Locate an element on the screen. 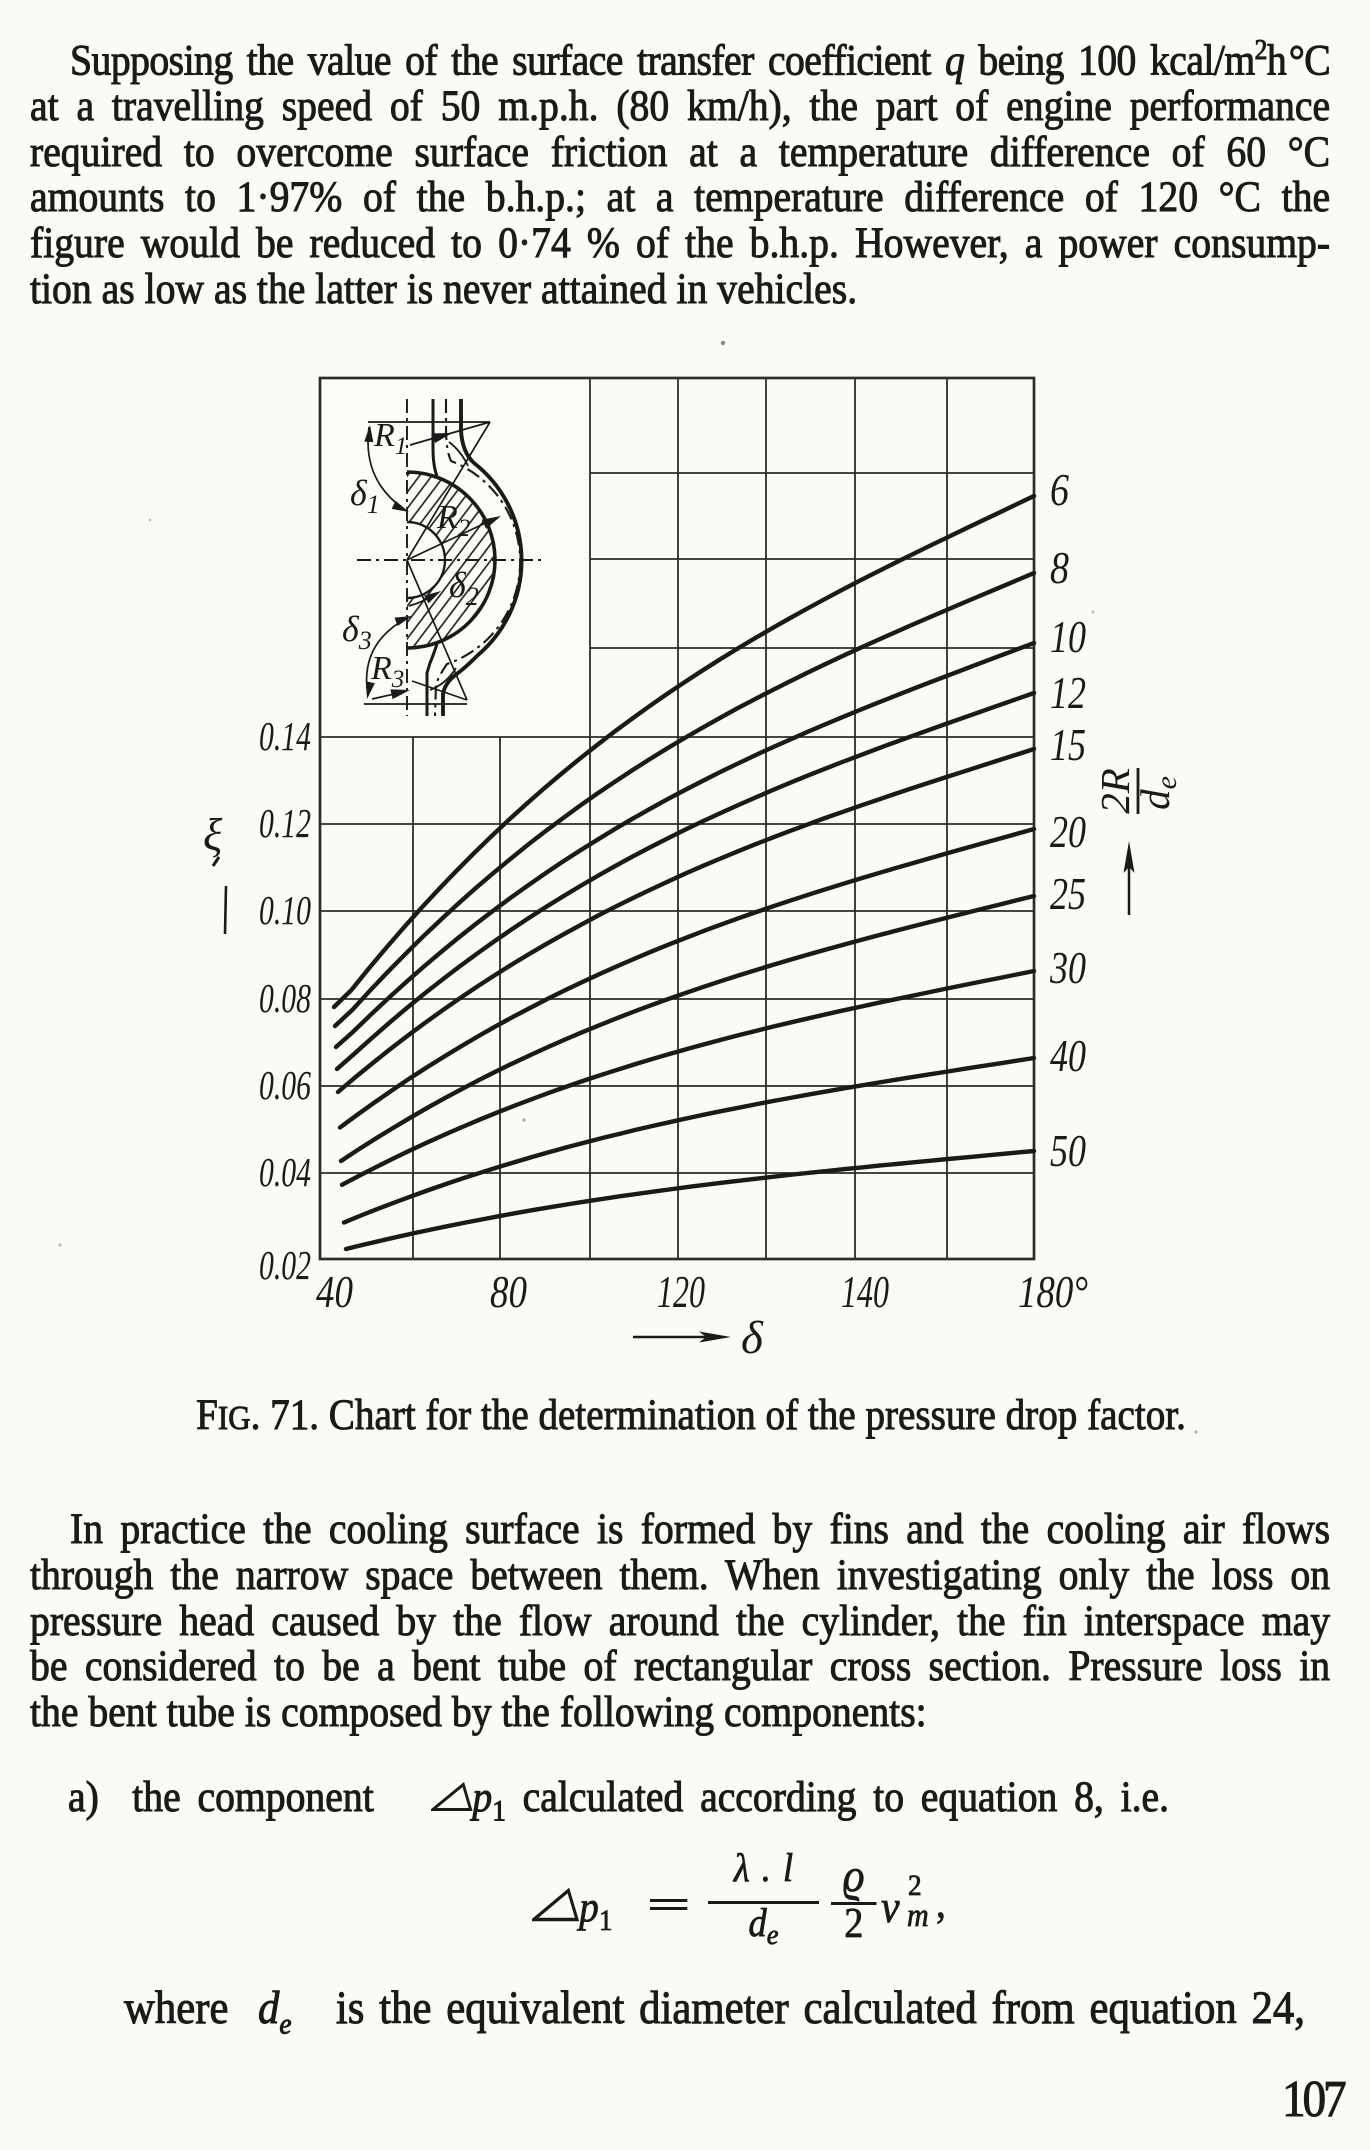 The width and height of the screenshot is (1370, 2150). svg-text: δ is located at coordinates (752, 1338).